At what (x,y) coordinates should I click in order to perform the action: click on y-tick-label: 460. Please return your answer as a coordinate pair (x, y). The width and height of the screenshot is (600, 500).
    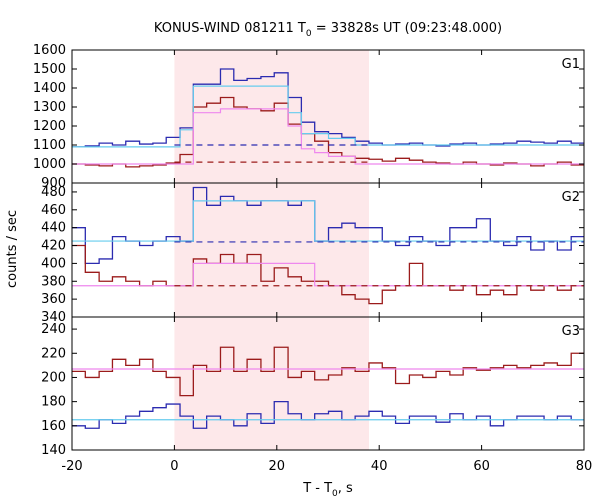
    Looking at the image, I should click on (53, 210).